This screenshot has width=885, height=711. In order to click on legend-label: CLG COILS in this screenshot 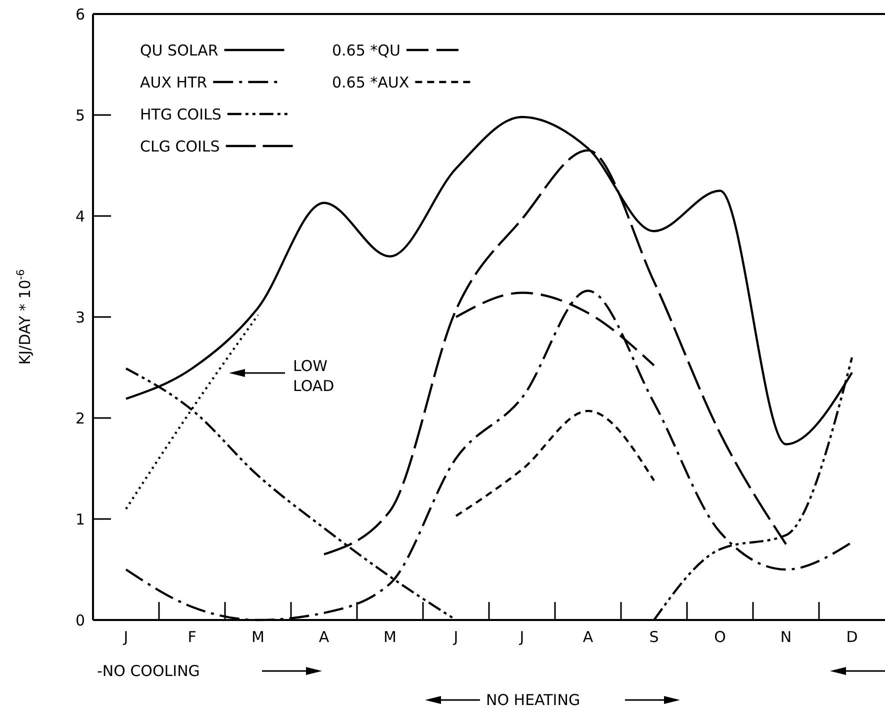, I will do `click(180, 146)`.